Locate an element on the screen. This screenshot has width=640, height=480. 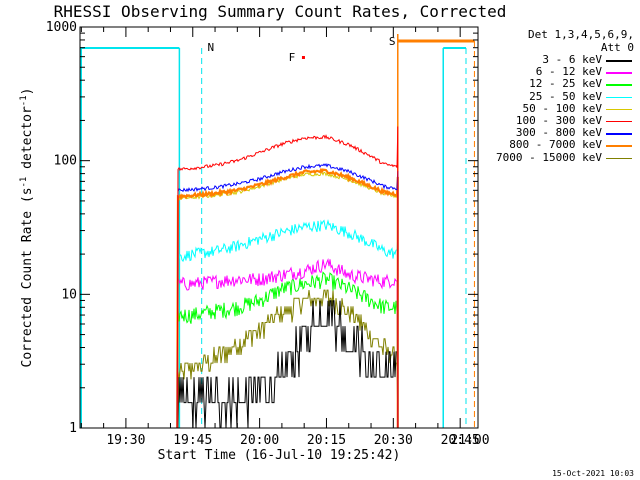
timestamp: 15-Oct-2021 10:03 is located at coordinates (593, 473).